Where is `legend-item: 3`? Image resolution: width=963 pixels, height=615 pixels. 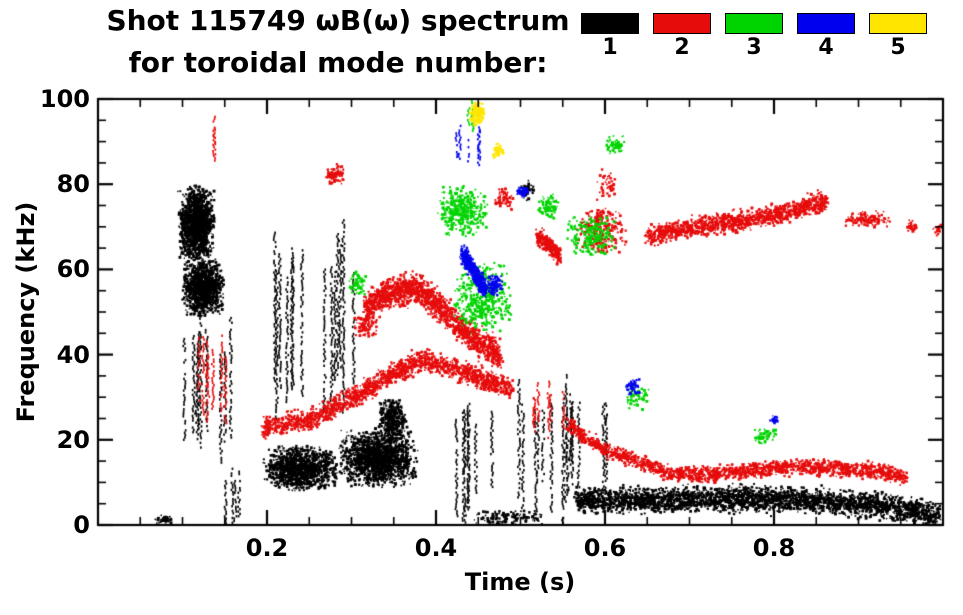
legend-item: 3 is located at coordinates (754, 36).